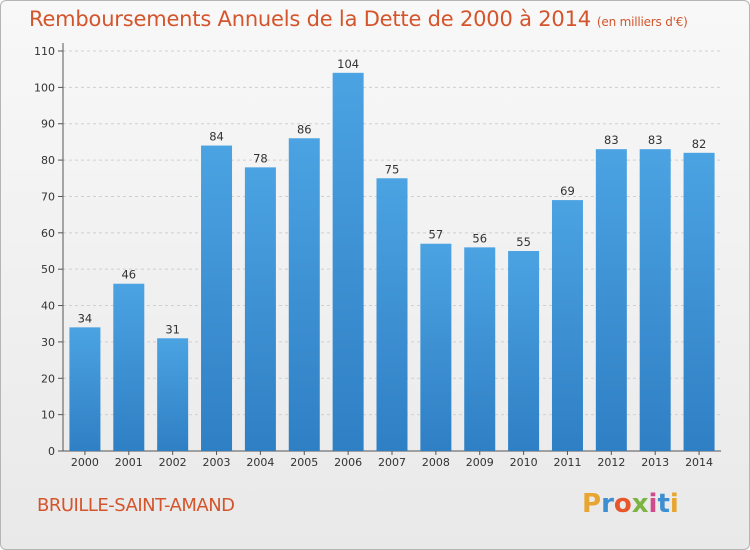 The image size is (750, 550). I want to click on data-label: 46, so click(128, 275).